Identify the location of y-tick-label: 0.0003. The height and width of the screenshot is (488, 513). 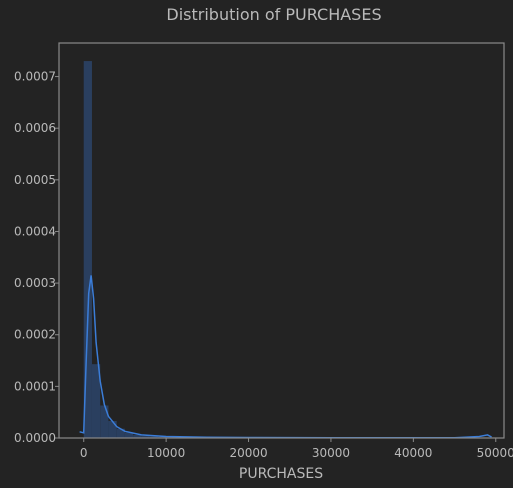
(35, 283).